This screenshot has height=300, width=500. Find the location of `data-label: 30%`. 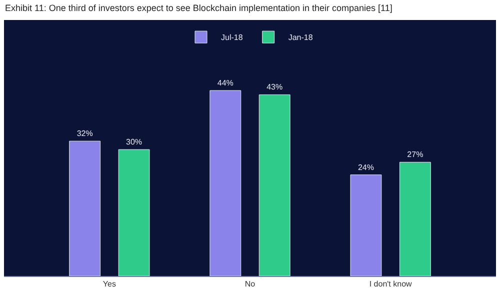

data-label: 30% is located at coordinates (134, 142).